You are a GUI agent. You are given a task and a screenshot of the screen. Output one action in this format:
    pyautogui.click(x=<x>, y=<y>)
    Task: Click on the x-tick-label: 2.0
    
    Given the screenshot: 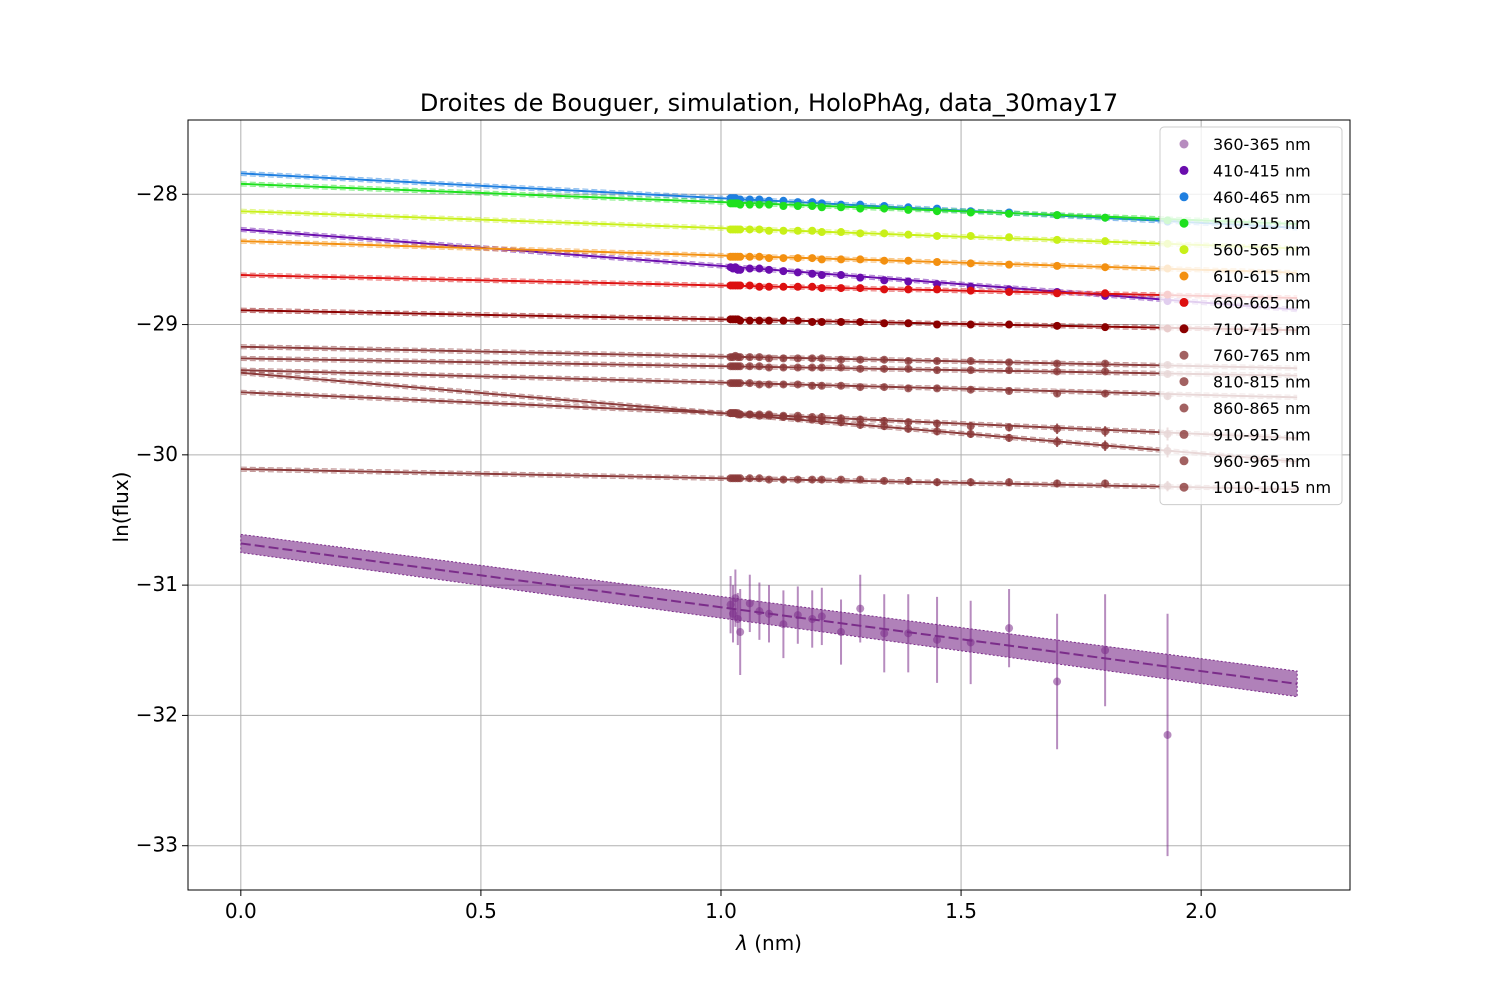 What is the action you would take?
    pyautogui.click(x=1201, y=911)
    